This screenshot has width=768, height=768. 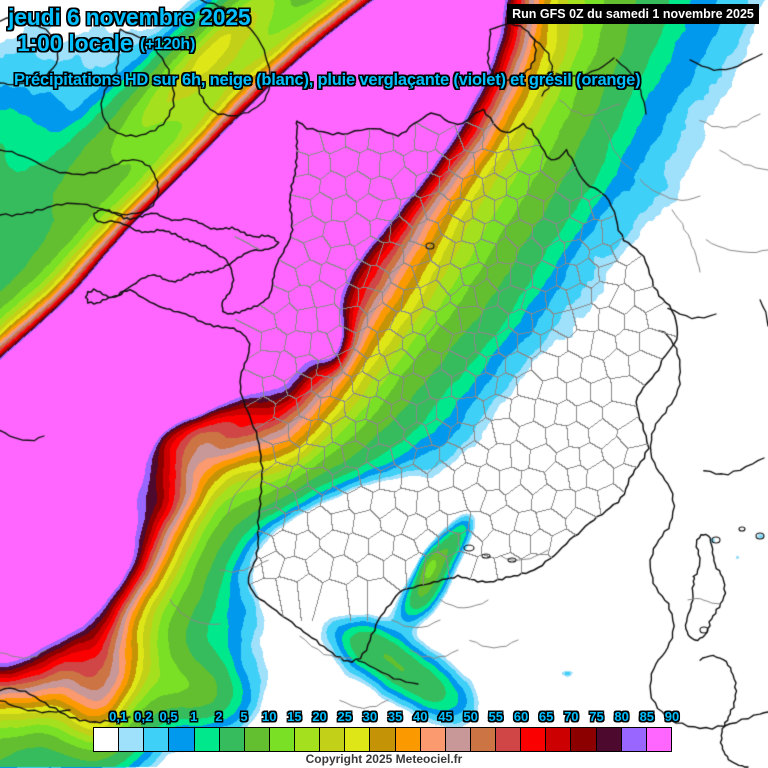 I want to click on colorbar-tick: 0,1, so click(x=118, y=716).